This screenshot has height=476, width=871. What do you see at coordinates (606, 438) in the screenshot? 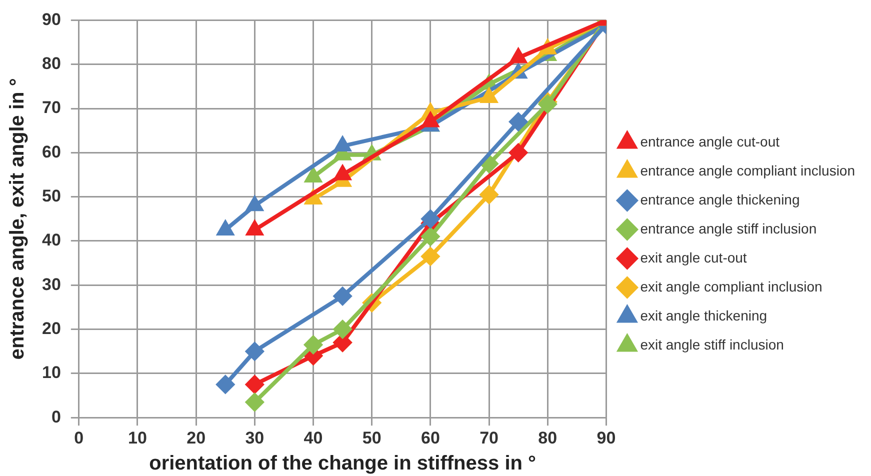
I see `x-tick-label: 90` at bounding box center [606, 438].